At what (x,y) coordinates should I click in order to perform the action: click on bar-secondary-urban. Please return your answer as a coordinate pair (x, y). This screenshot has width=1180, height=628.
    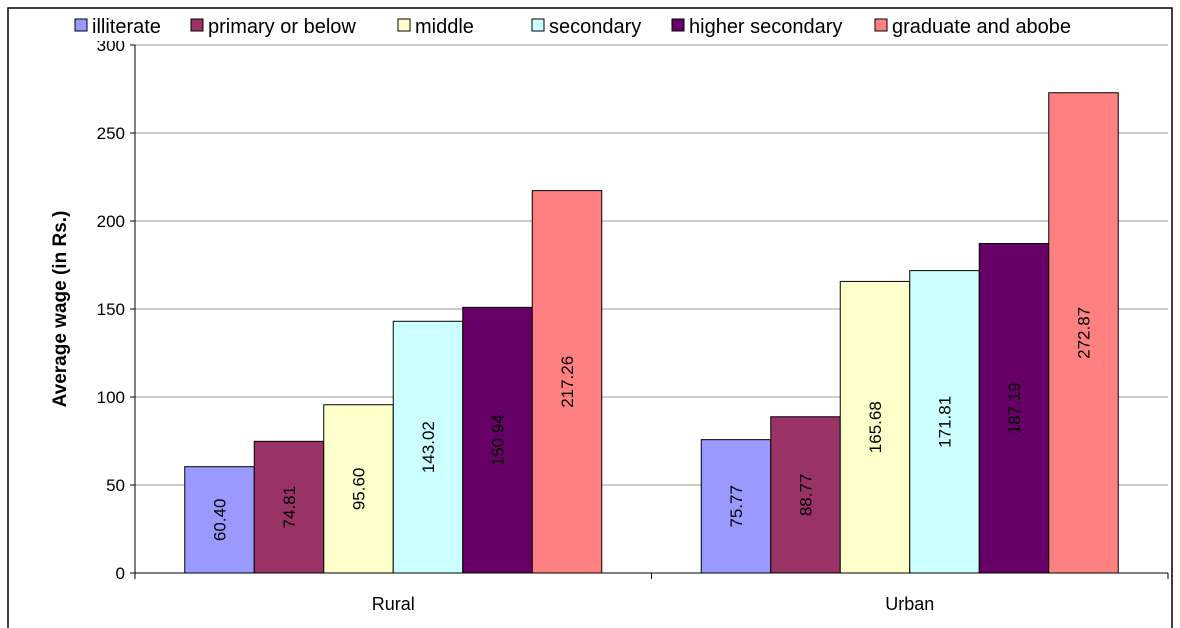
    Looking at the image, I should click on (944, 422).